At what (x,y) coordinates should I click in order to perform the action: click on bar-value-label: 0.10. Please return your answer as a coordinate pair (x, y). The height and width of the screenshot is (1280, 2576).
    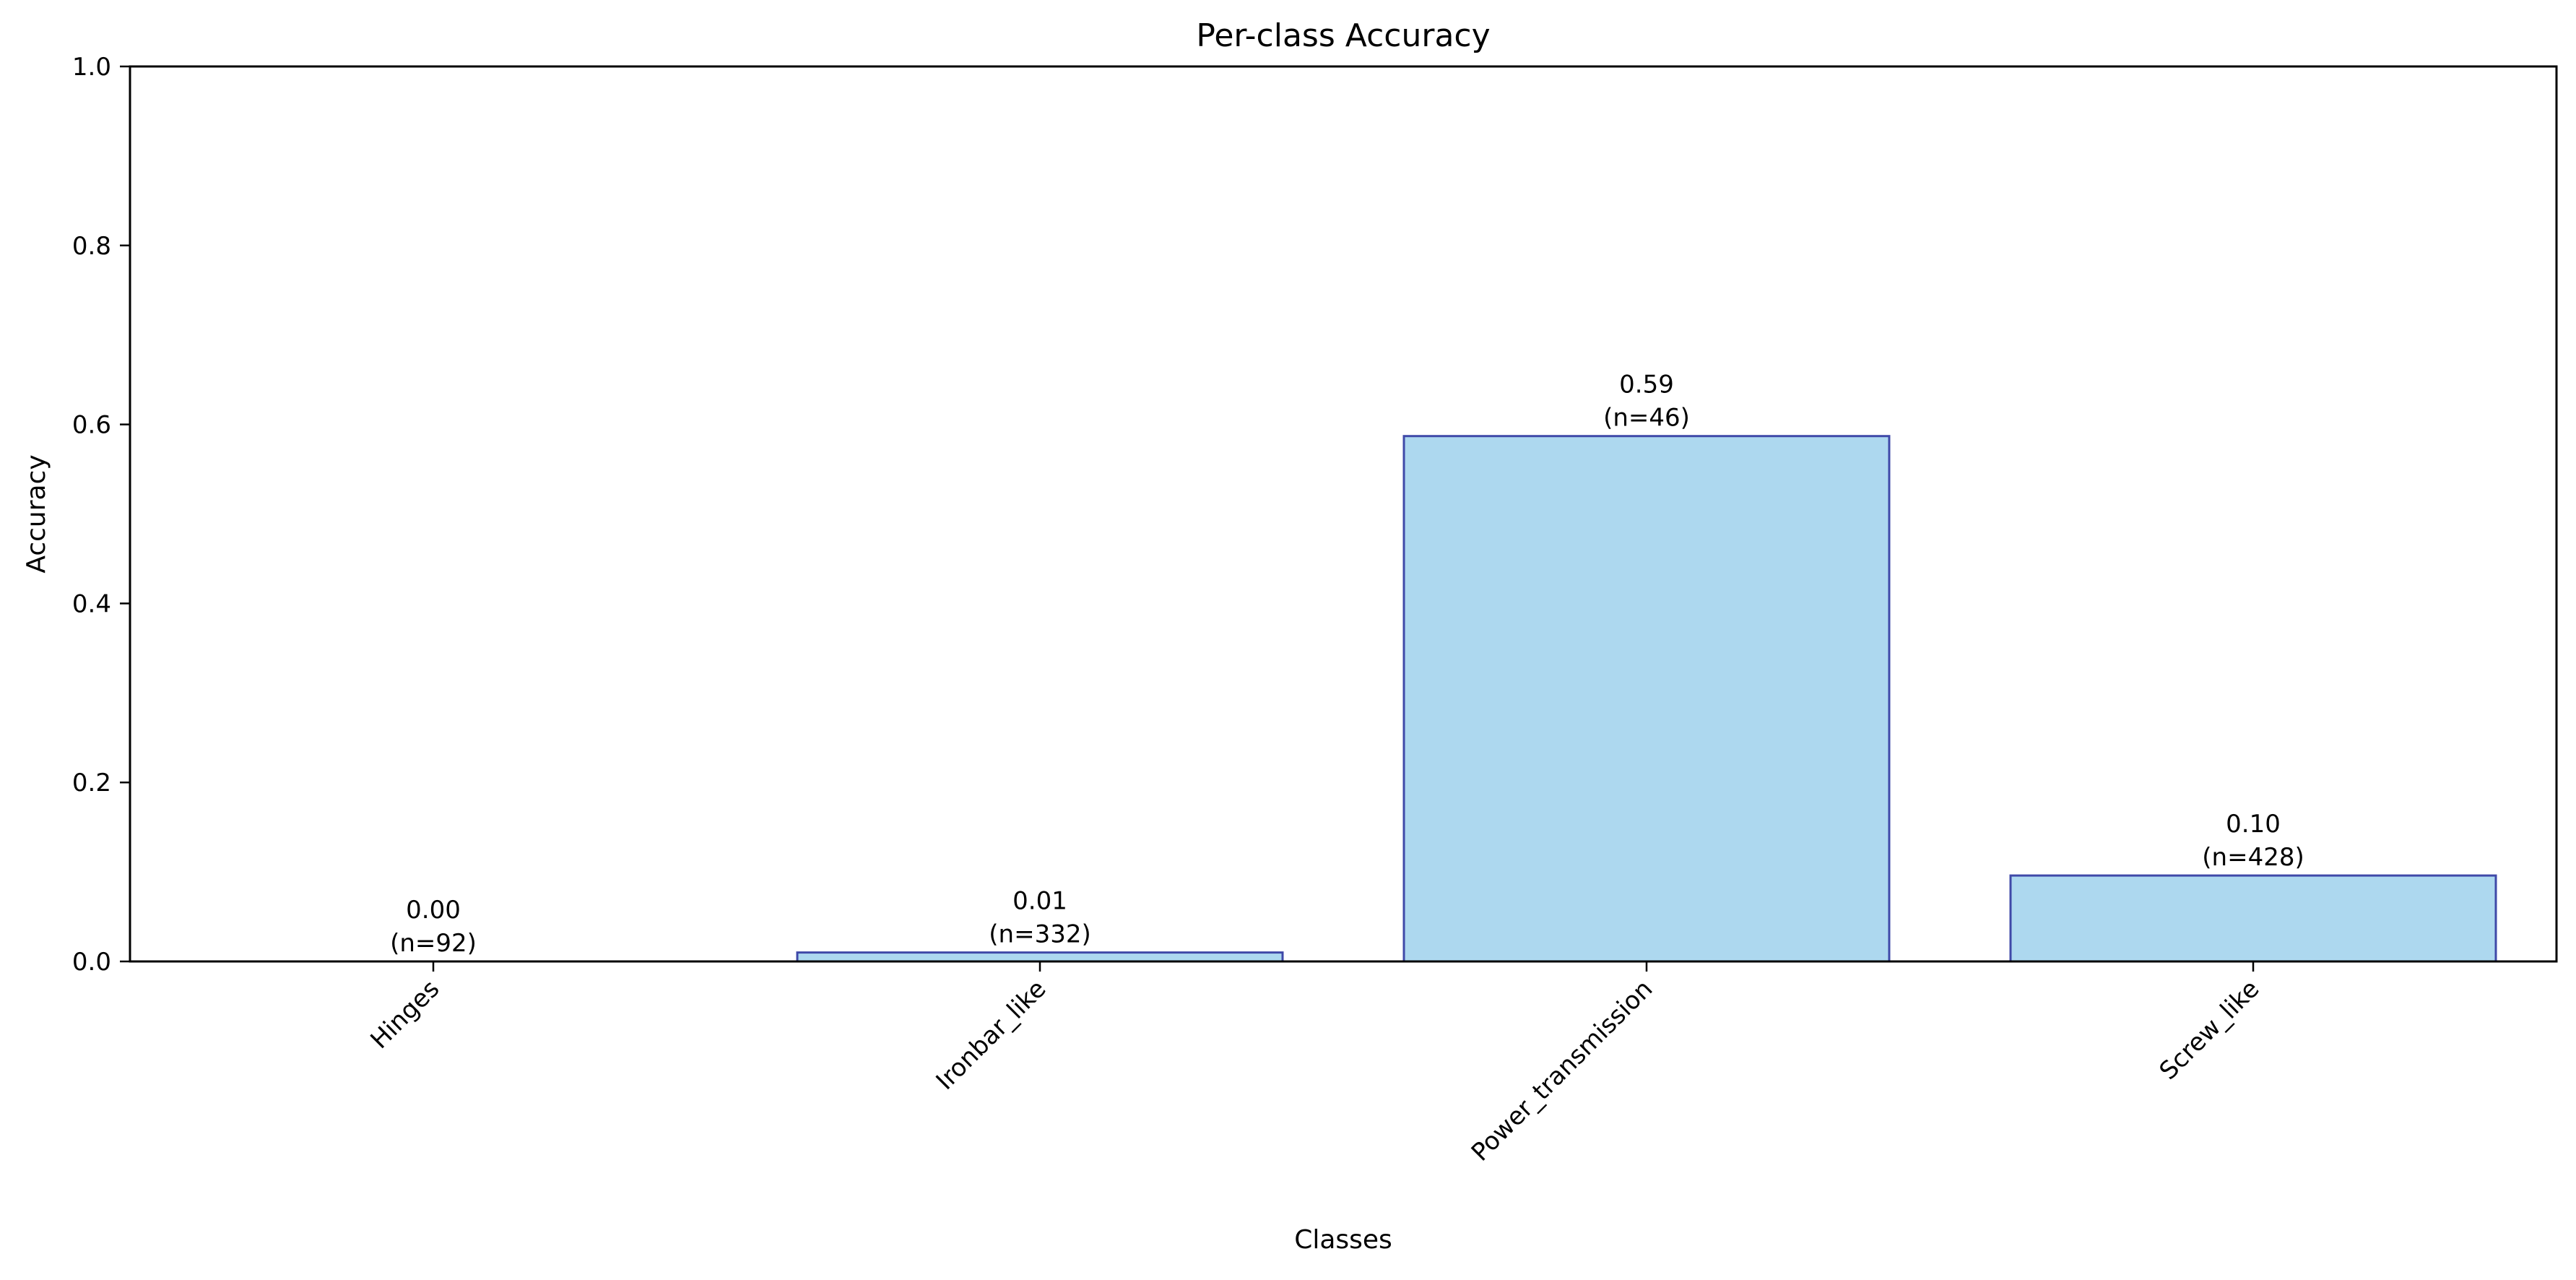
    Looking at the image, I should click on (2253, 824).